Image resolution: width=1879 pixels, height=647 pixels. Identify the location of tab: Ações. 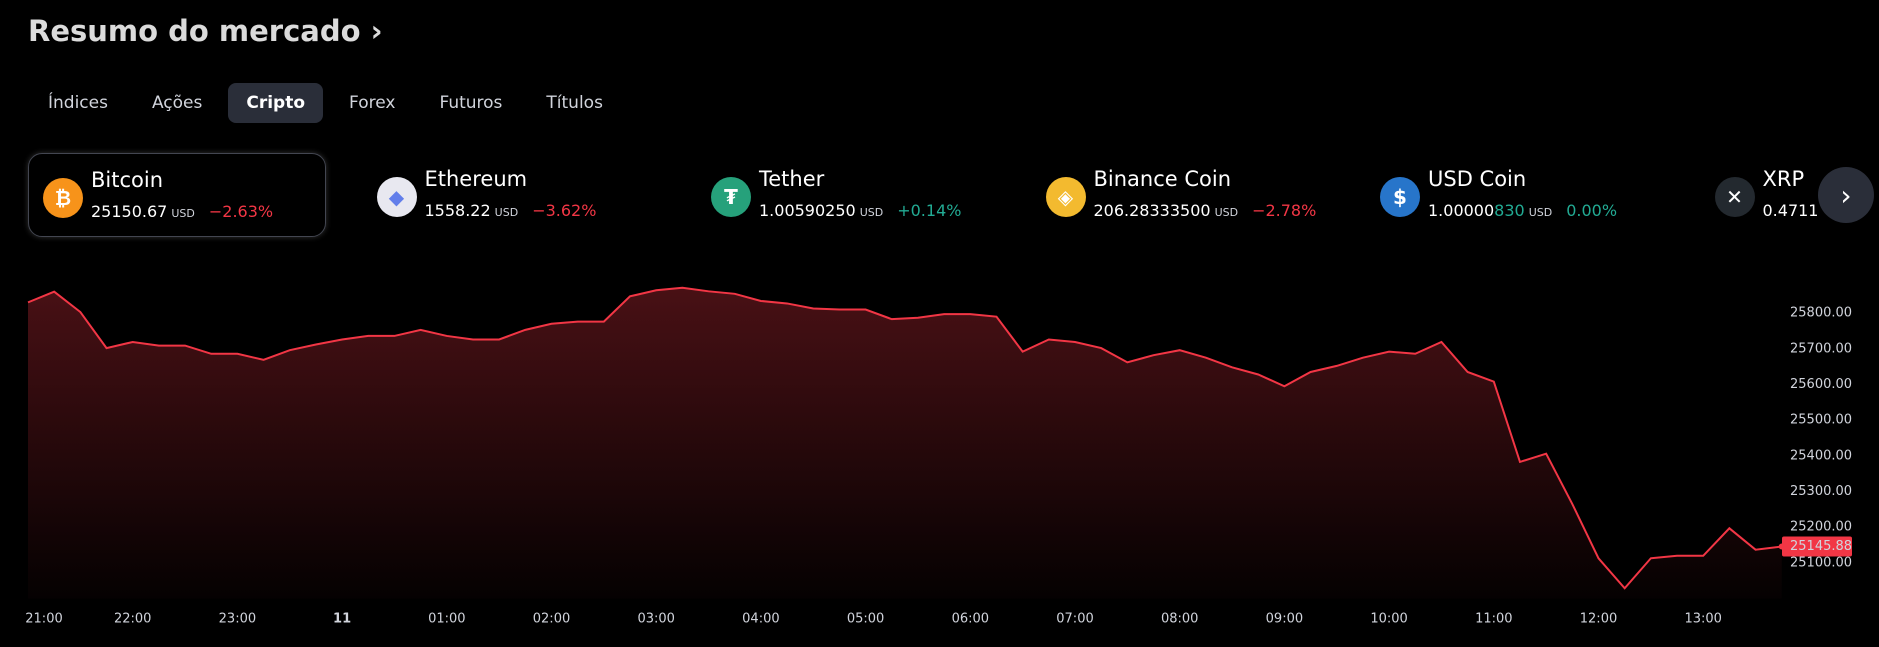
(177, 103).